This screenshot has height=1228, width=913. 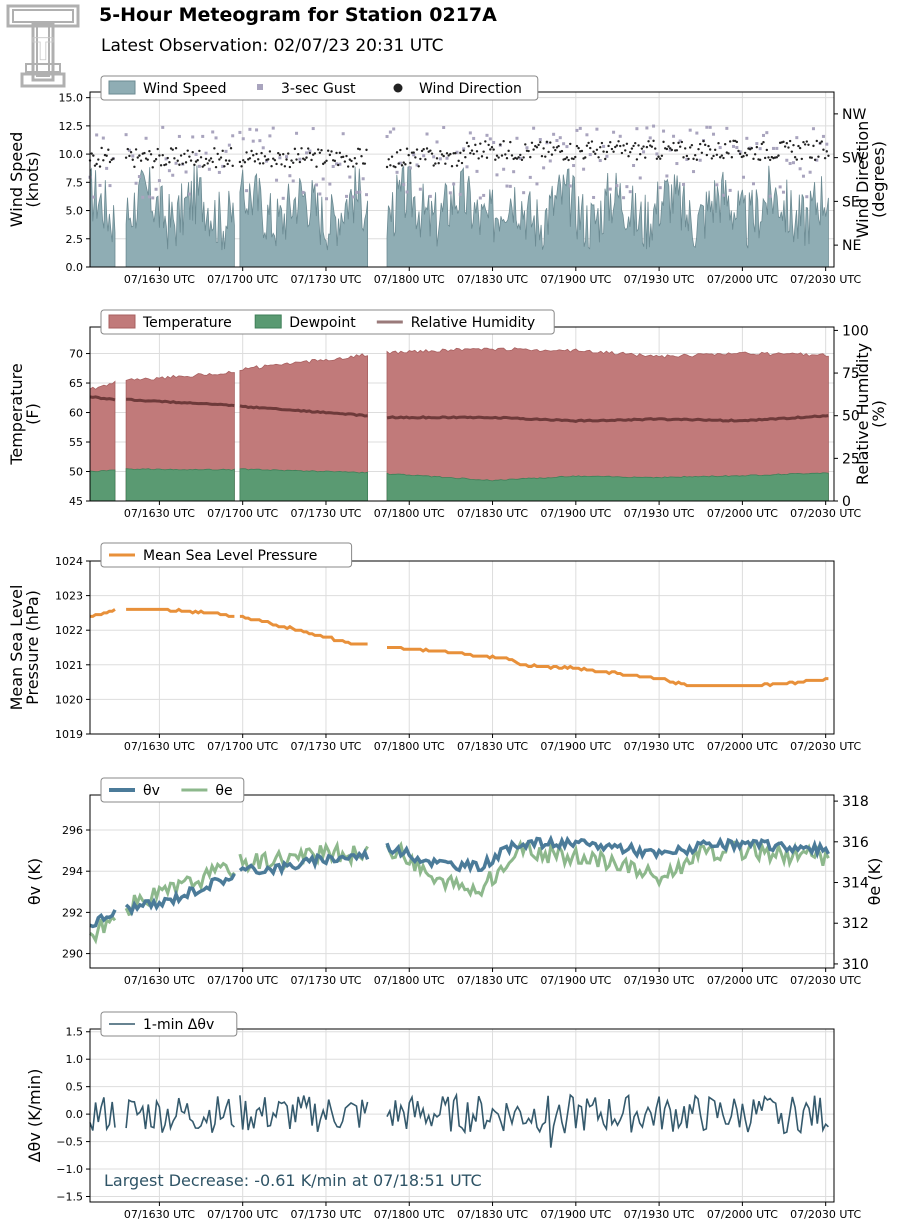 I want to click on y-tick-label: 55, so click(x=76, y=442).